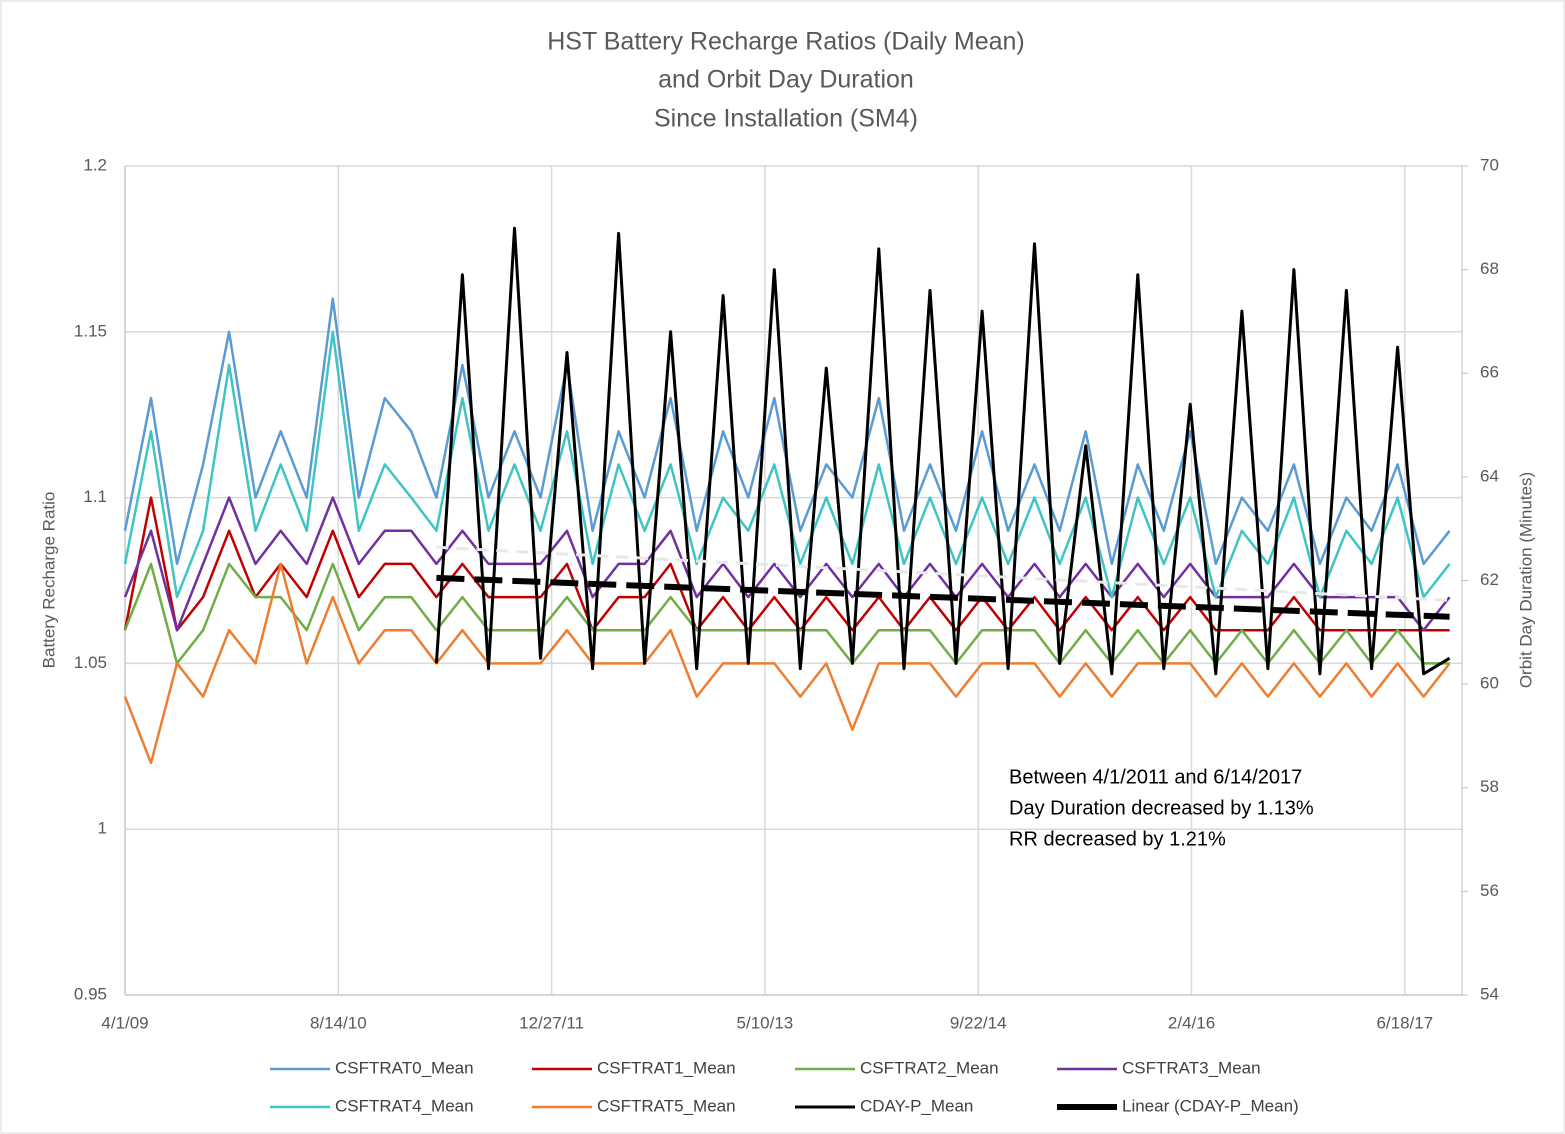 This screenshot has width=1565, height=1134. I want to click on chart-title: Since Installation (SM4), so click(786, 119).